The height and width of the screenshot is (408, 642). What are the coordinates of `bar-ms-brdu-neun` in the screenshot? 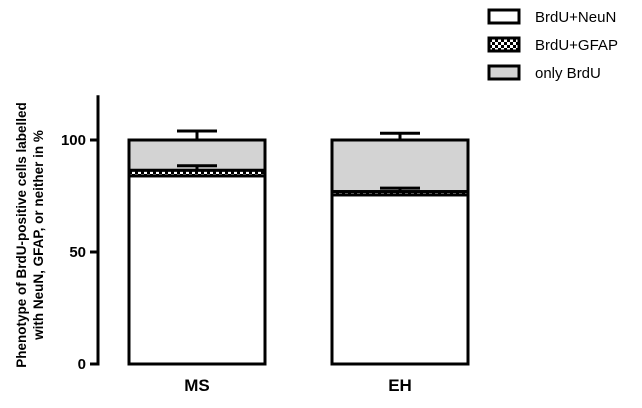 It's located at (197, 270).